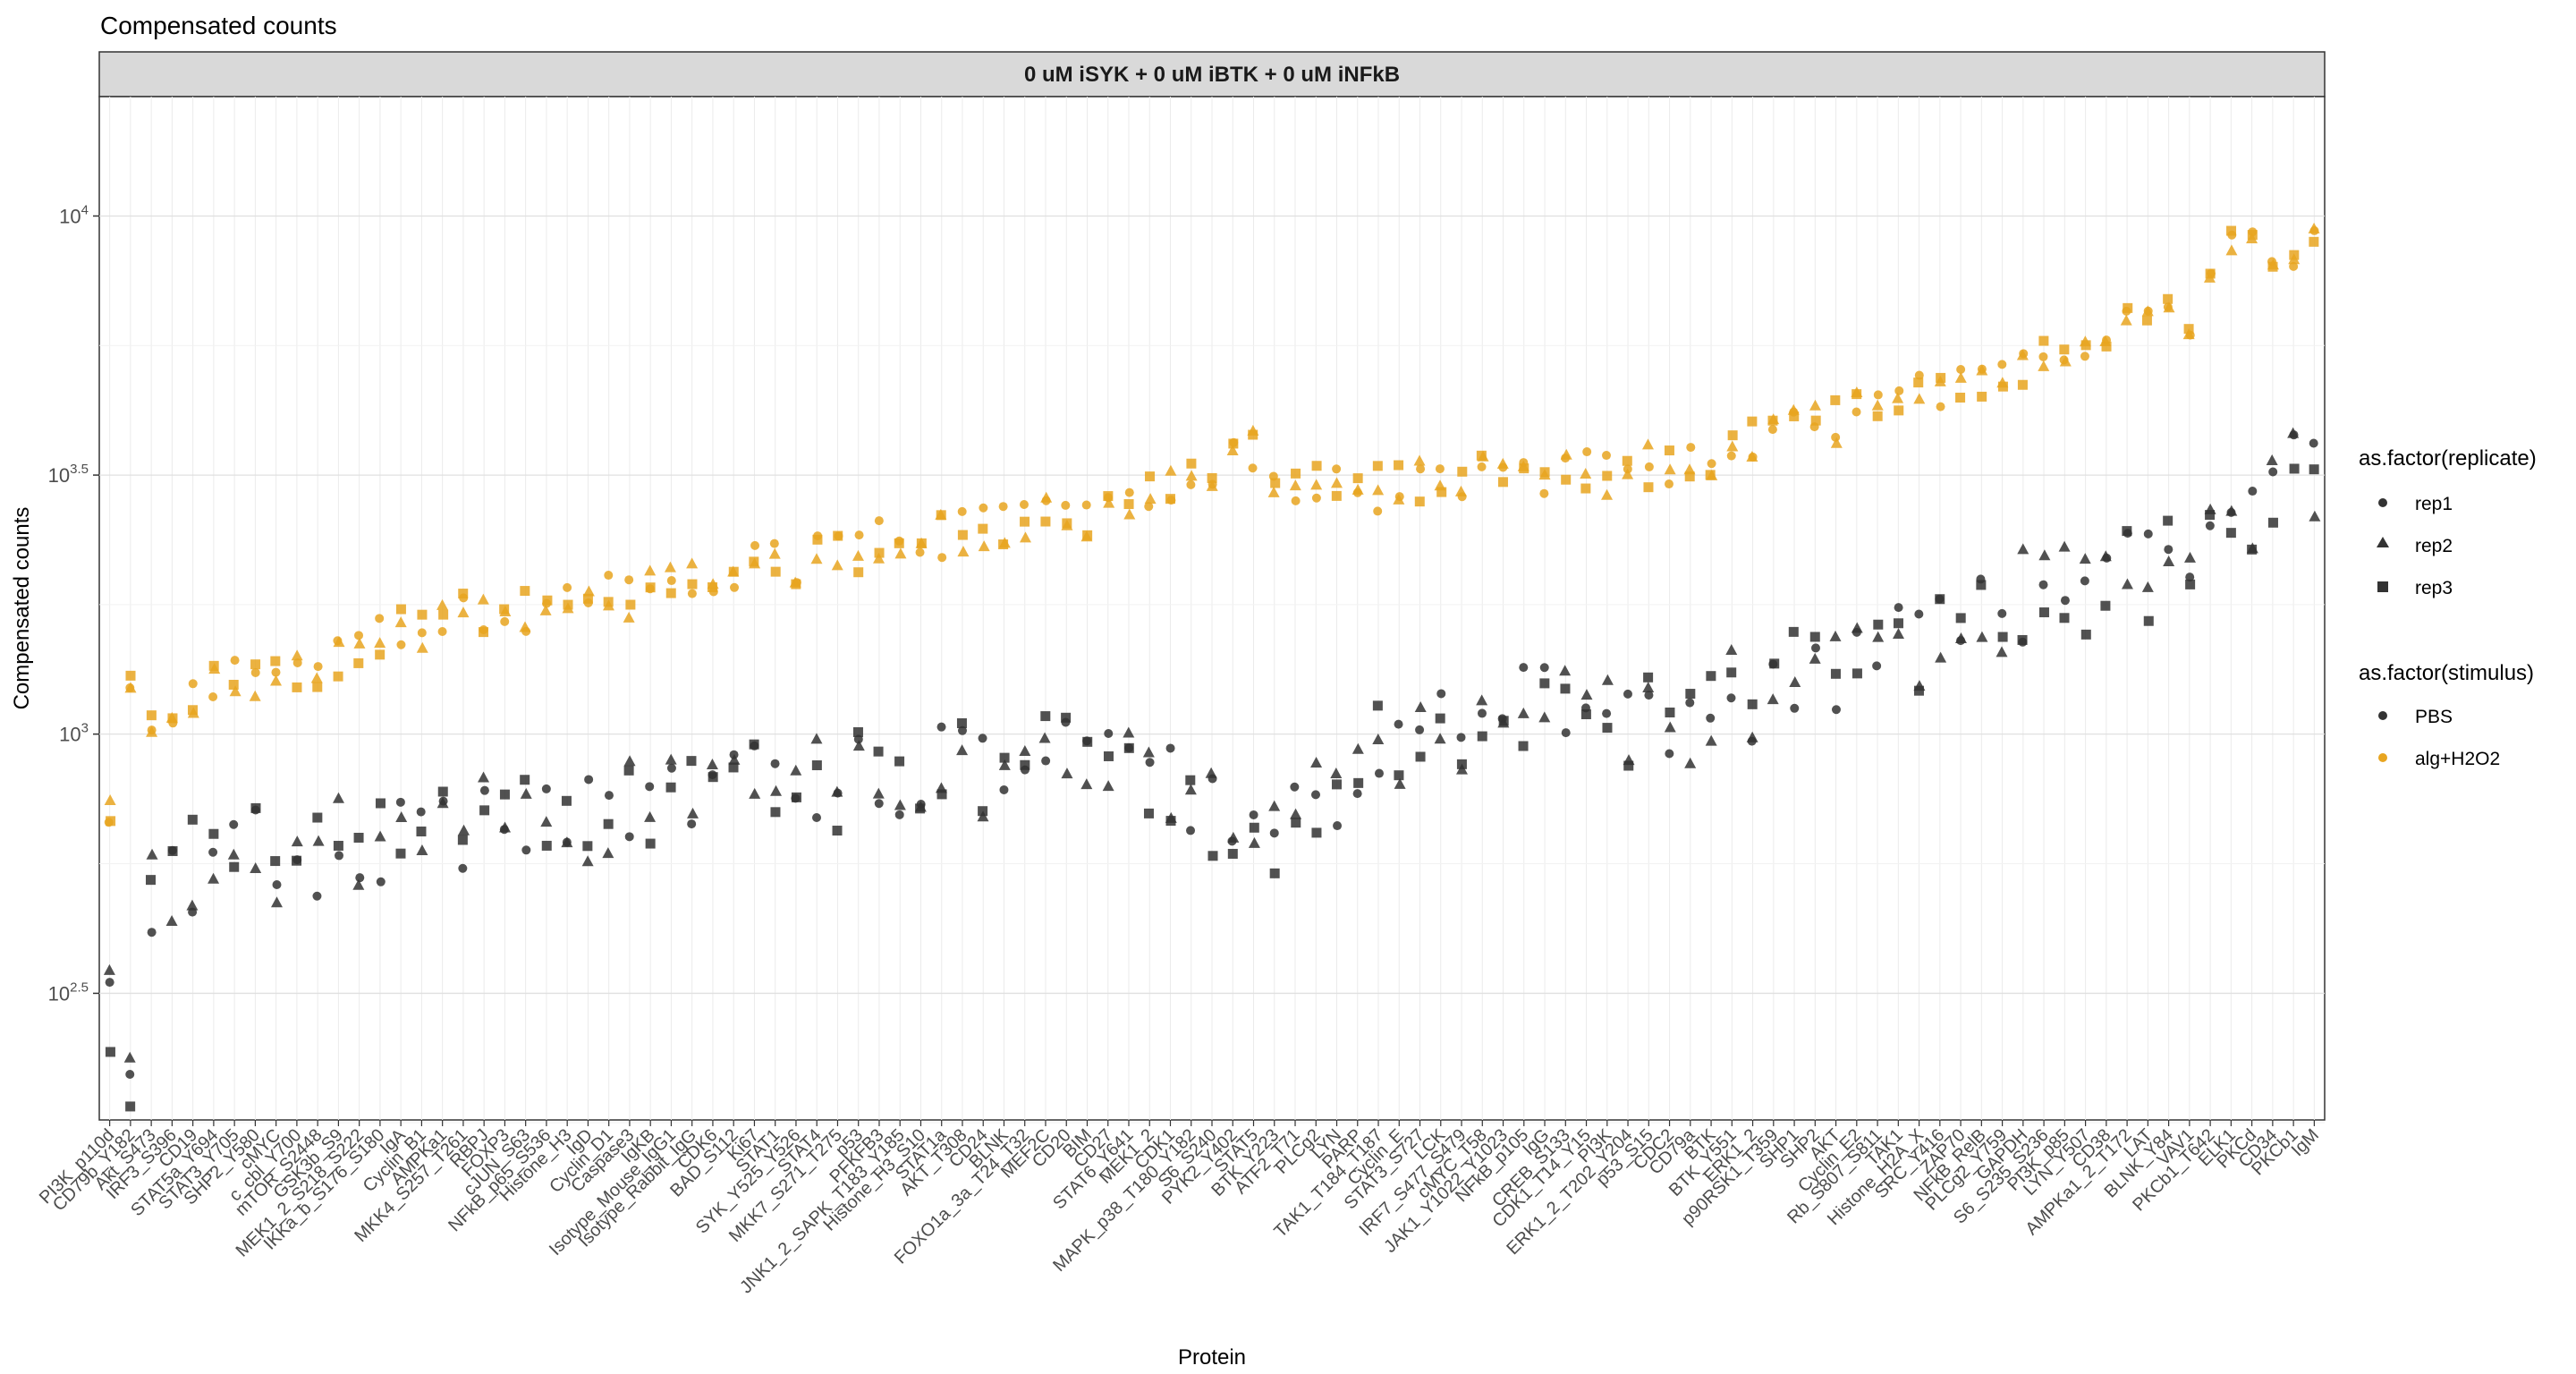 Image resolution: width=2576 pixels, height=1374 pixels. Describe the element at coordinates (1212, 75) in the screenshot. I see `facet-strip-label: 0 uM iSYK + 0 uM iBTK + 0 uM iNFkB` at that location.